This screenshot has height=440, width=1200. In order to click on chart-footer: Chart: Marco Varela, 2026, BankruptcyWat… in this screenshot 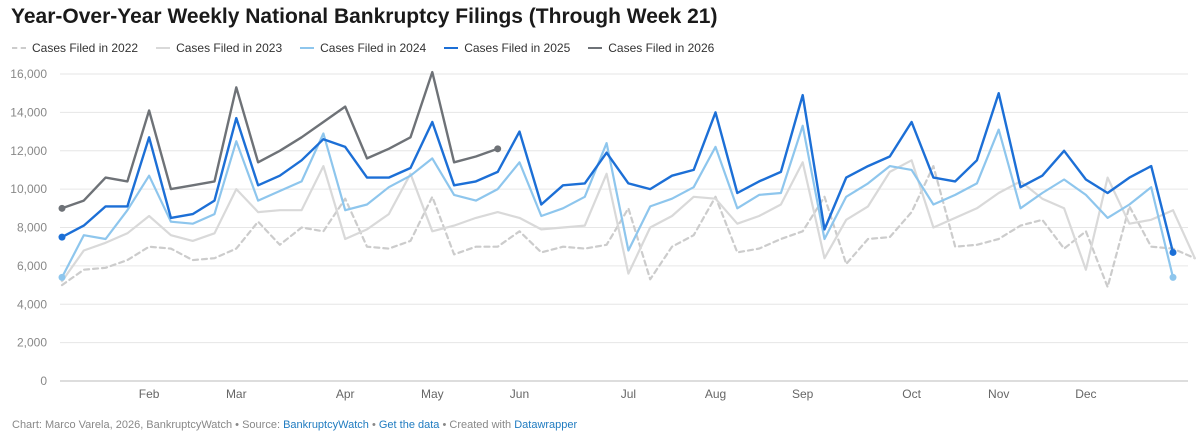, I will do `click(294, 425)`.